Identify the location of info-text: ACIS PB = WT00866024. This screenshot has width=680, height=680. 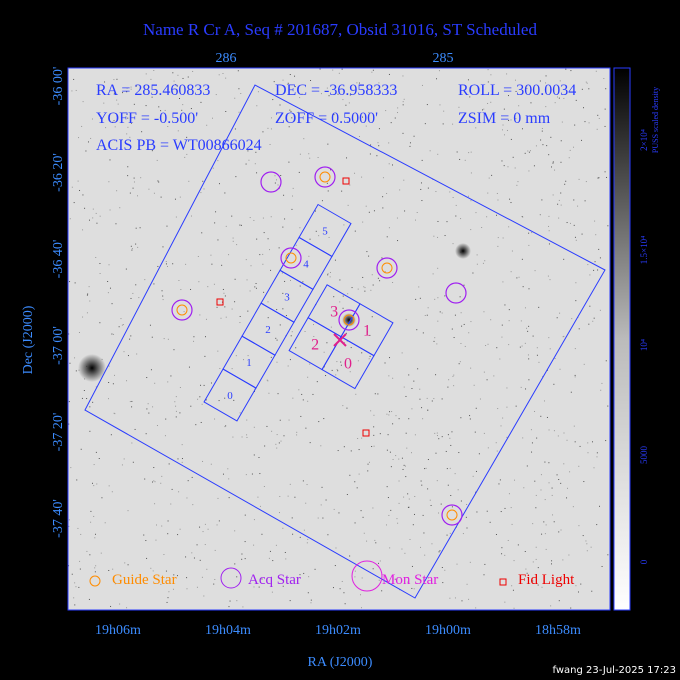
(179, 145).